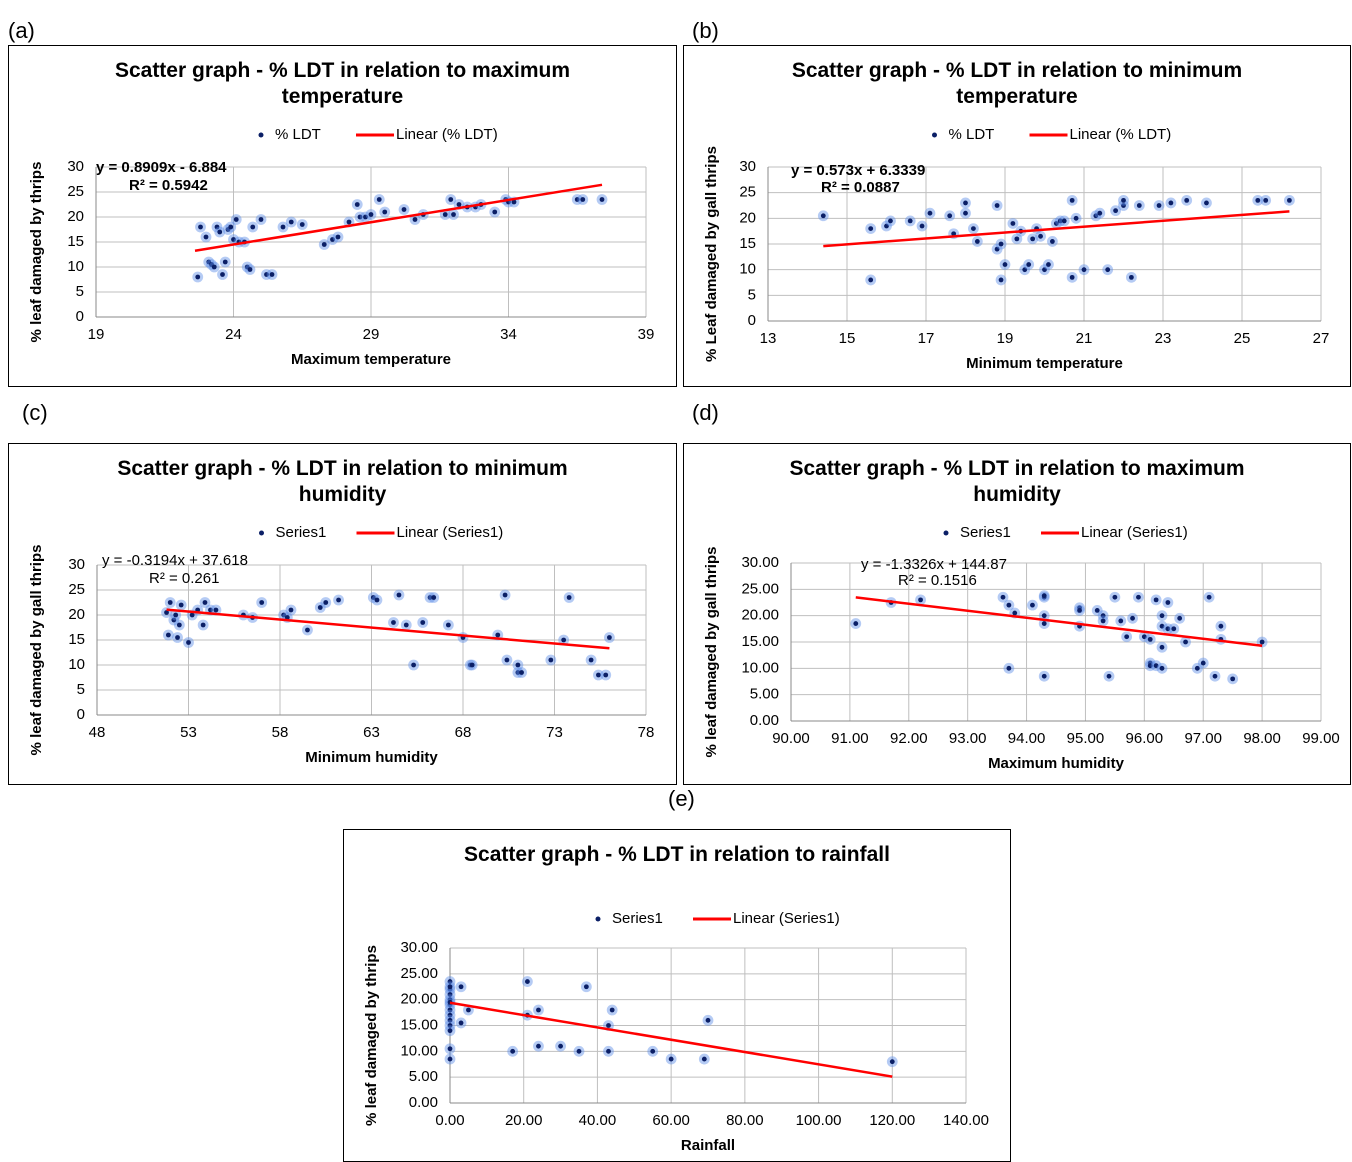 The width and height of the screenshot is (1352, 1162). What do you see at coordinates (937, 580) in the screenshot?
I see `trendline-equation: R² = 0.1516` at bounding box center [937, 580].